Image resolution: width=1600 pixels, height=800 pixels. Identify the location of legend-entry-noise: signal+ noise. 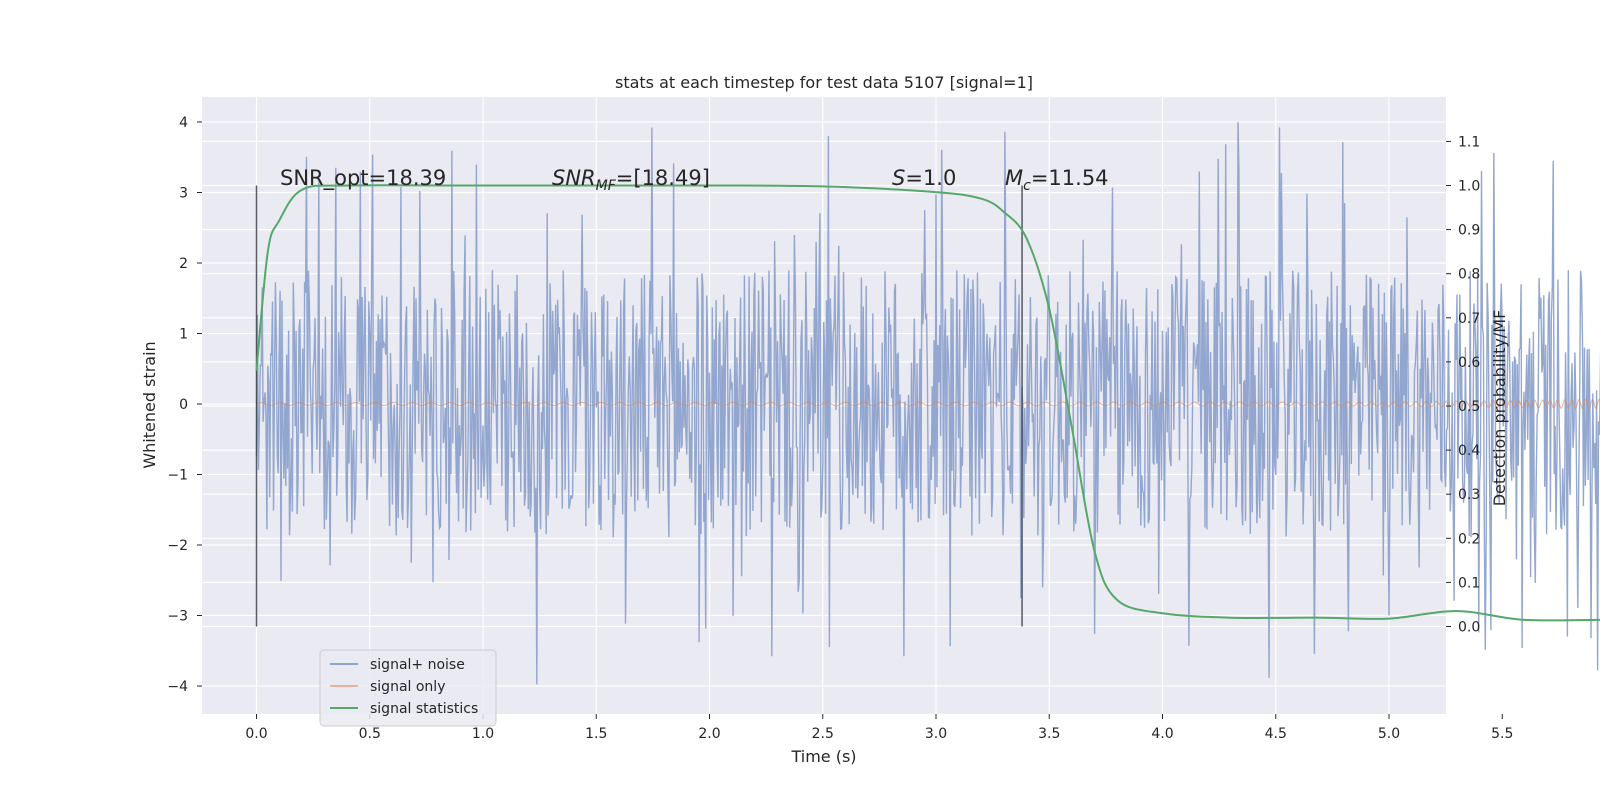
(417, 665).